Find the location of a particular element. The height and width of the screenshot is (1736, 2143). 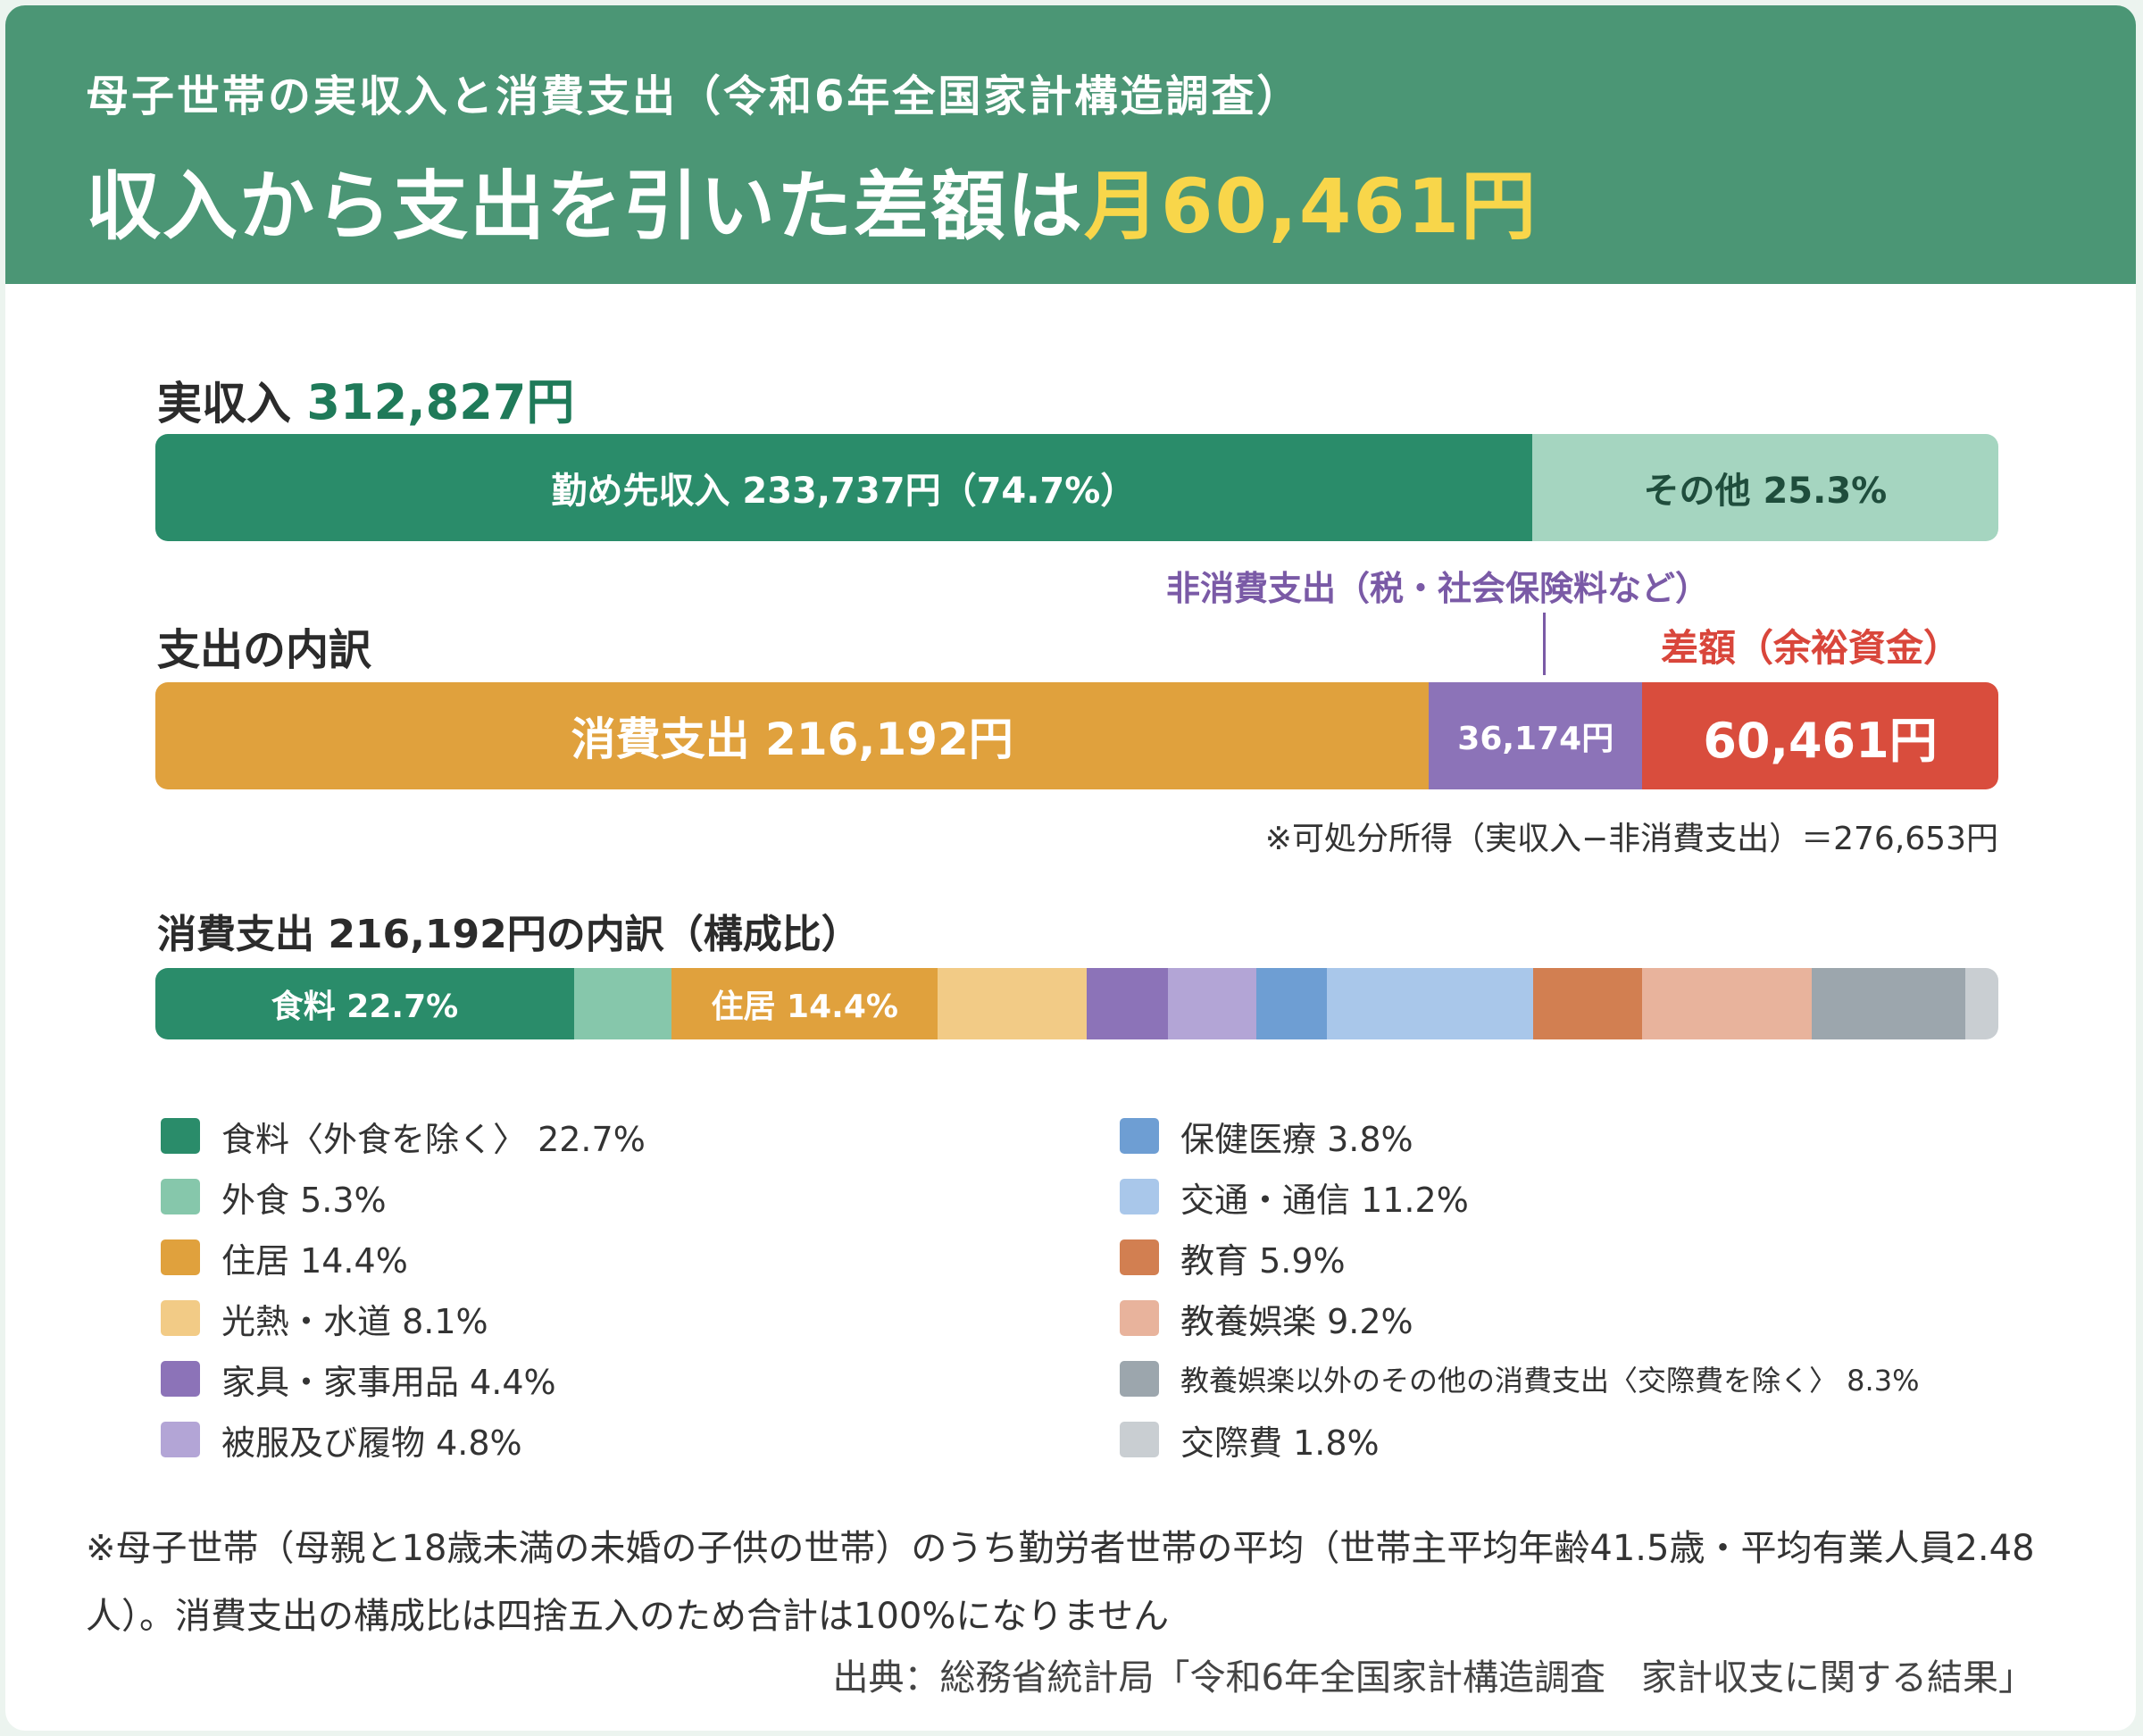

legend-item: 教養娯楽以外のその他の消費支出〈交際費を除く〉 8.3% is located at coordinates (1519, 1378).